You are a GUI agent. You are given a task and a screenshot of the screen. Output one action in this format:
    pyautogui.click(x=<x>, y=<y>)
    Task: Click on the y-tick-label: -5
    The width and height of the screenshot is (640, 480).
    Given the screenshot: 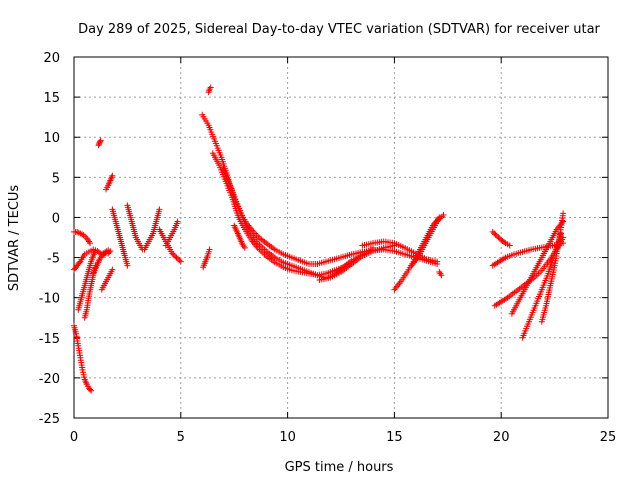 What is the action you would take?
    pyautogui.click(x=53, y=259)
    